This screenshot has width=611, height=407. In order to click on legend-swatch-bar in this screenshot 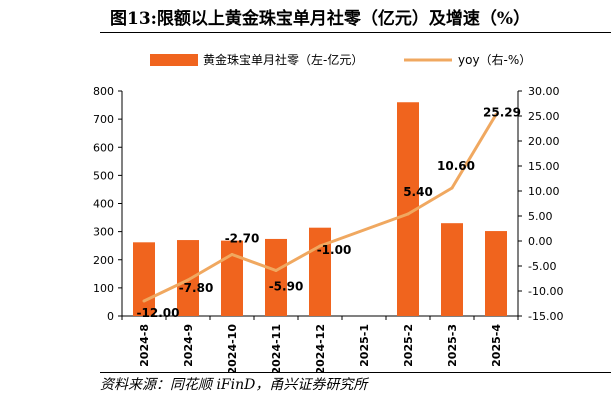, I will do `click(174, 60)`.